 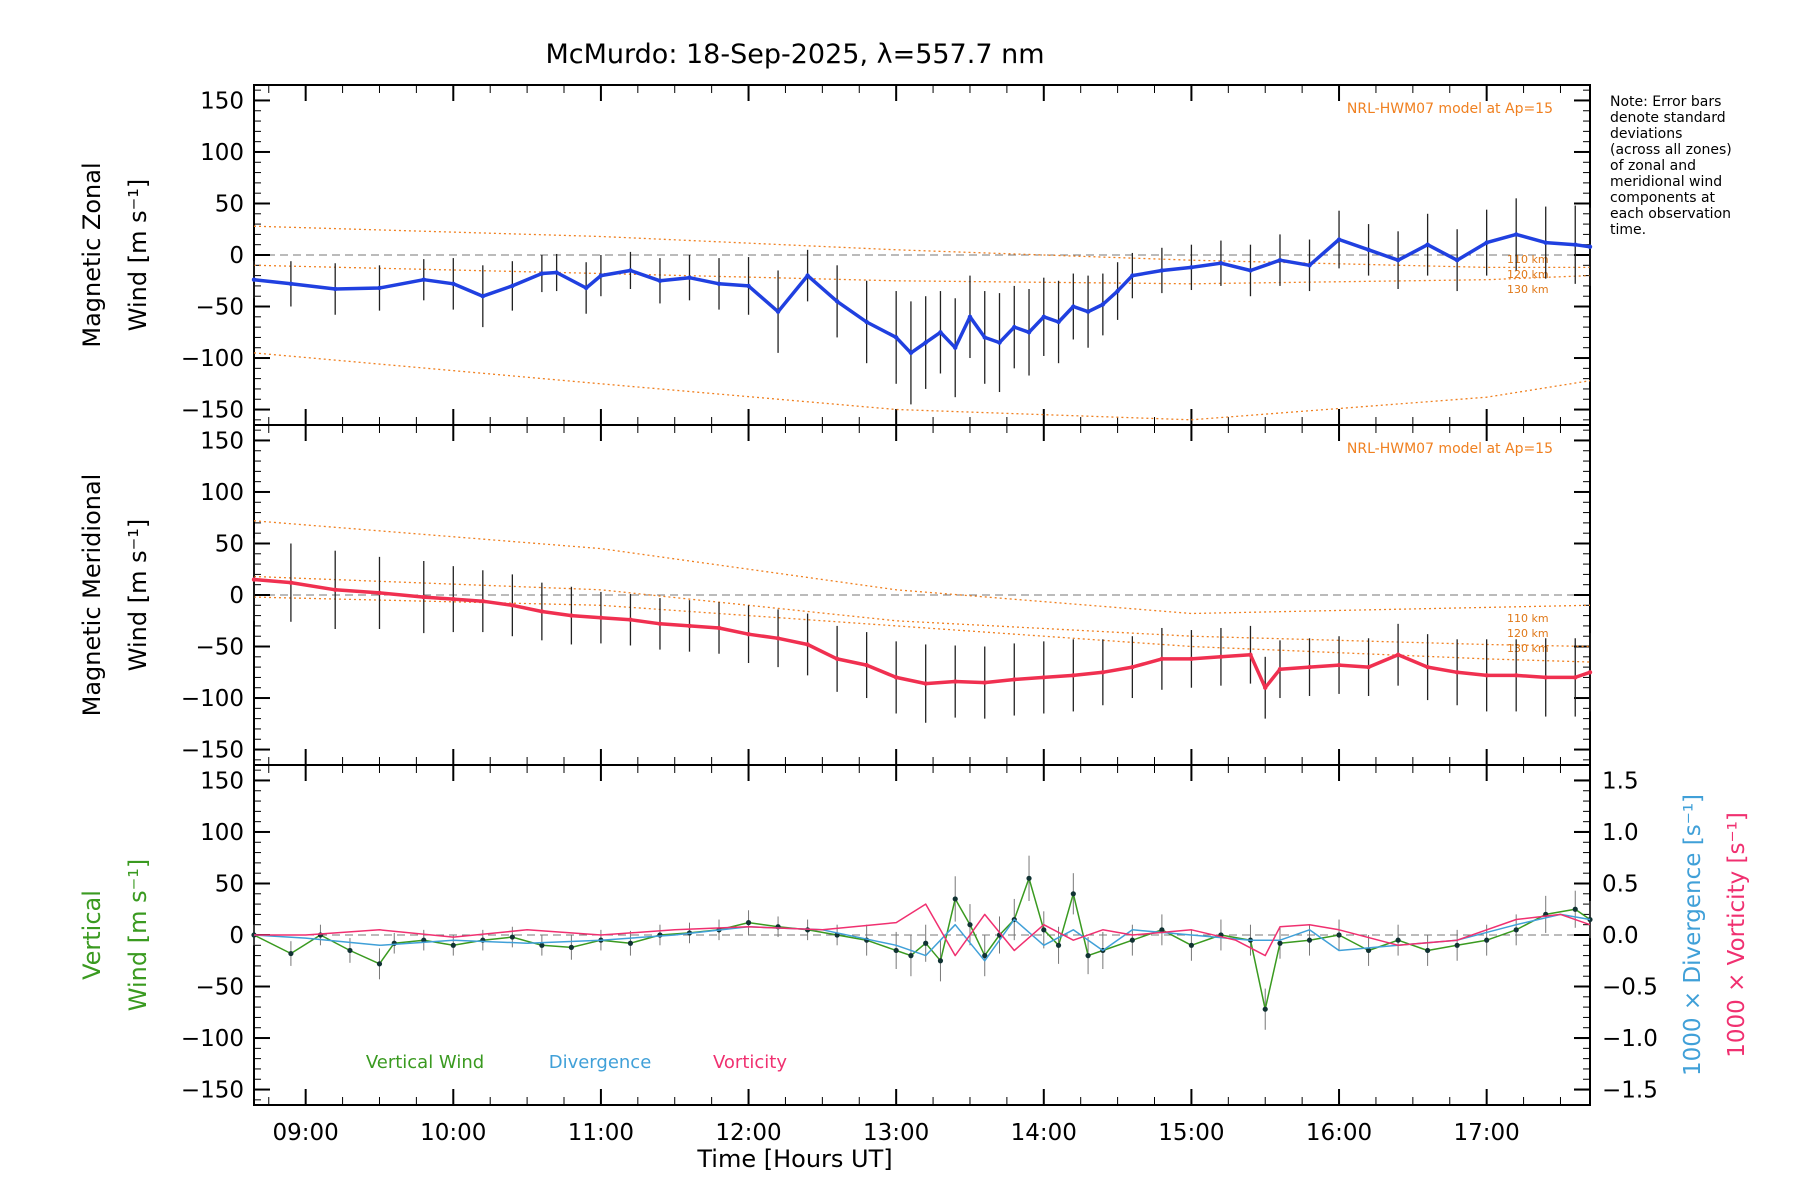 I want to click on series-vertical-wind, so click(x=922, y=942).